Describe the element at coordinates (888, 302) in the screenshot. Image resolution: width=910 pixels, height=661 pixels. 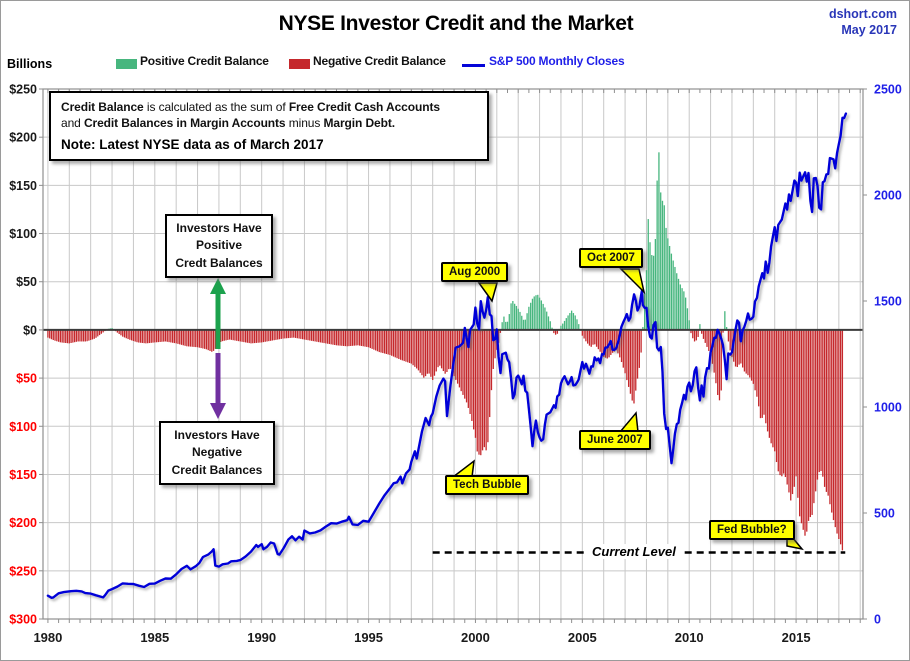
I see `right-axis-tick-label: 1500` at that location.